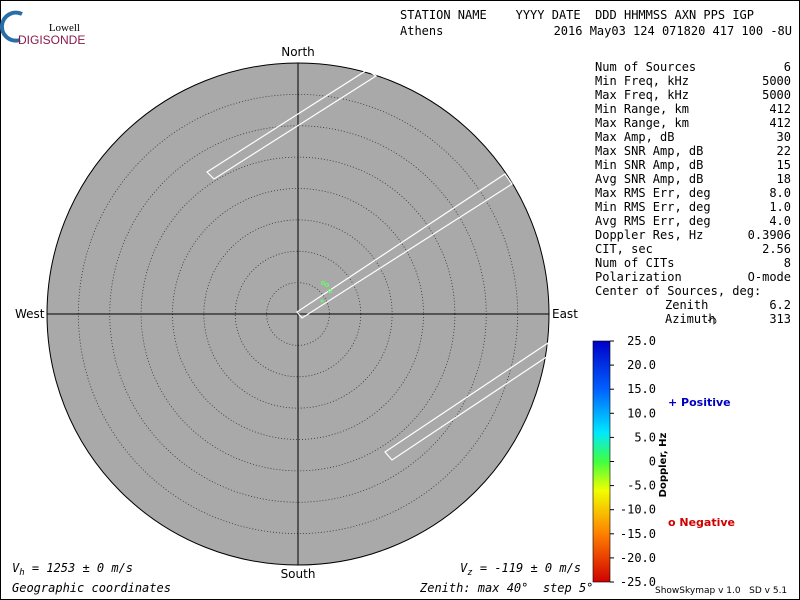 The image size is (800, 600). Describe the element at coordinates (642, 123) in the screenshot. I see `stat-label: Max Range, km` at that location.